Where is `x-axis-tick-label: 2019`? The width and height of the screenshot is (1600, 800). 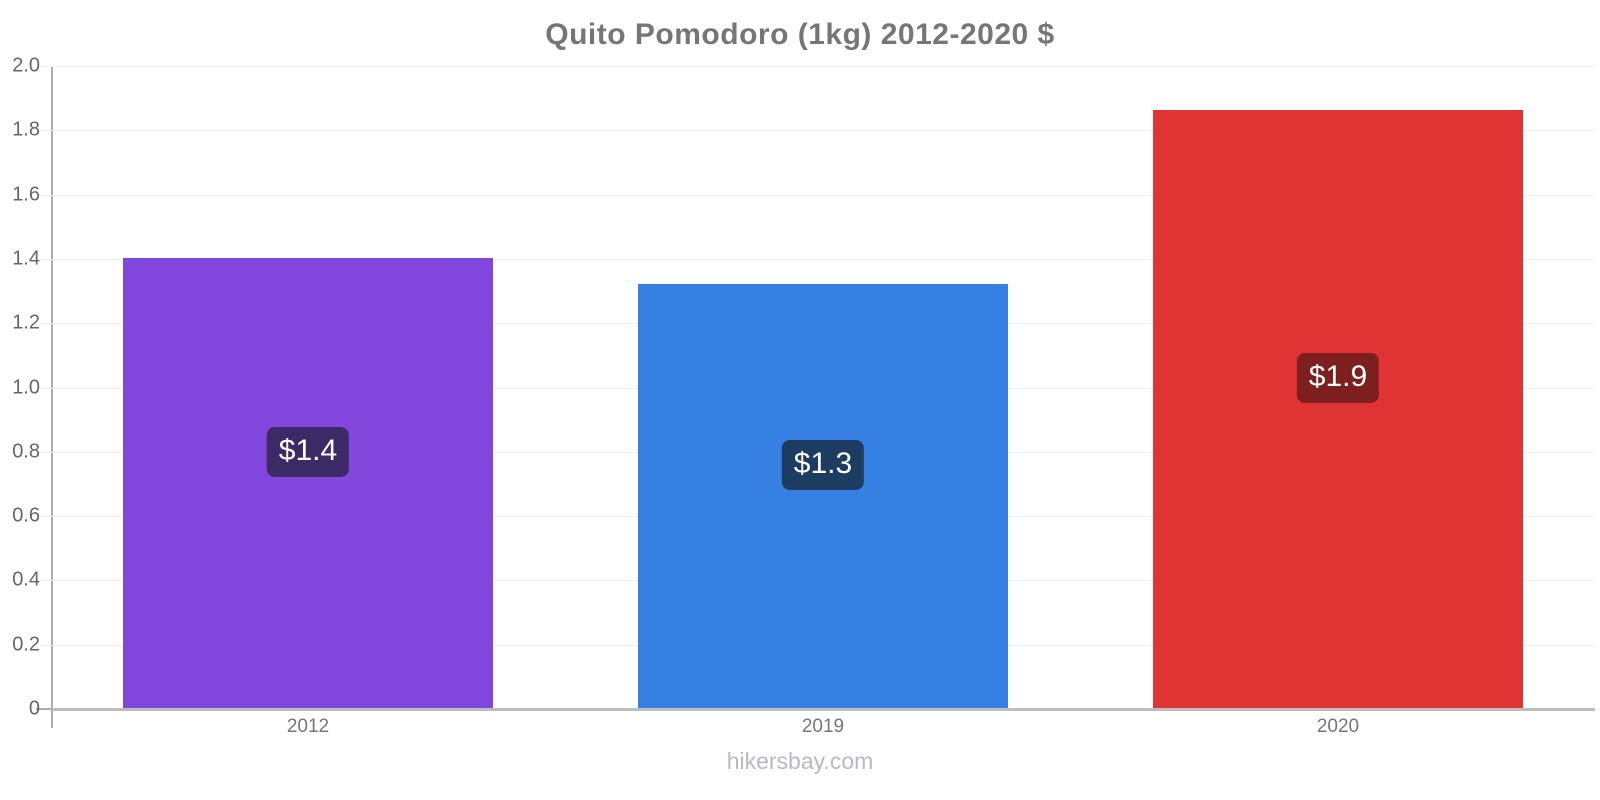 x-axis-tick-label: 2019 is located at coordinates (823, 726).